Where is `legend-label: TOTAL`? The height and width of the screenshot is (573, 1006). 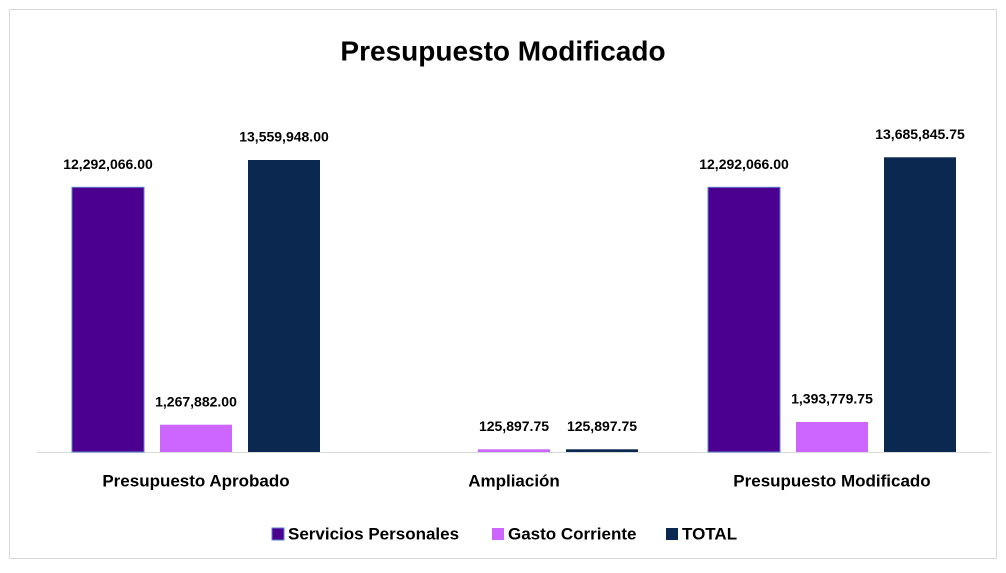
legend-label: TOTAL is located at coordinates (709, 533).